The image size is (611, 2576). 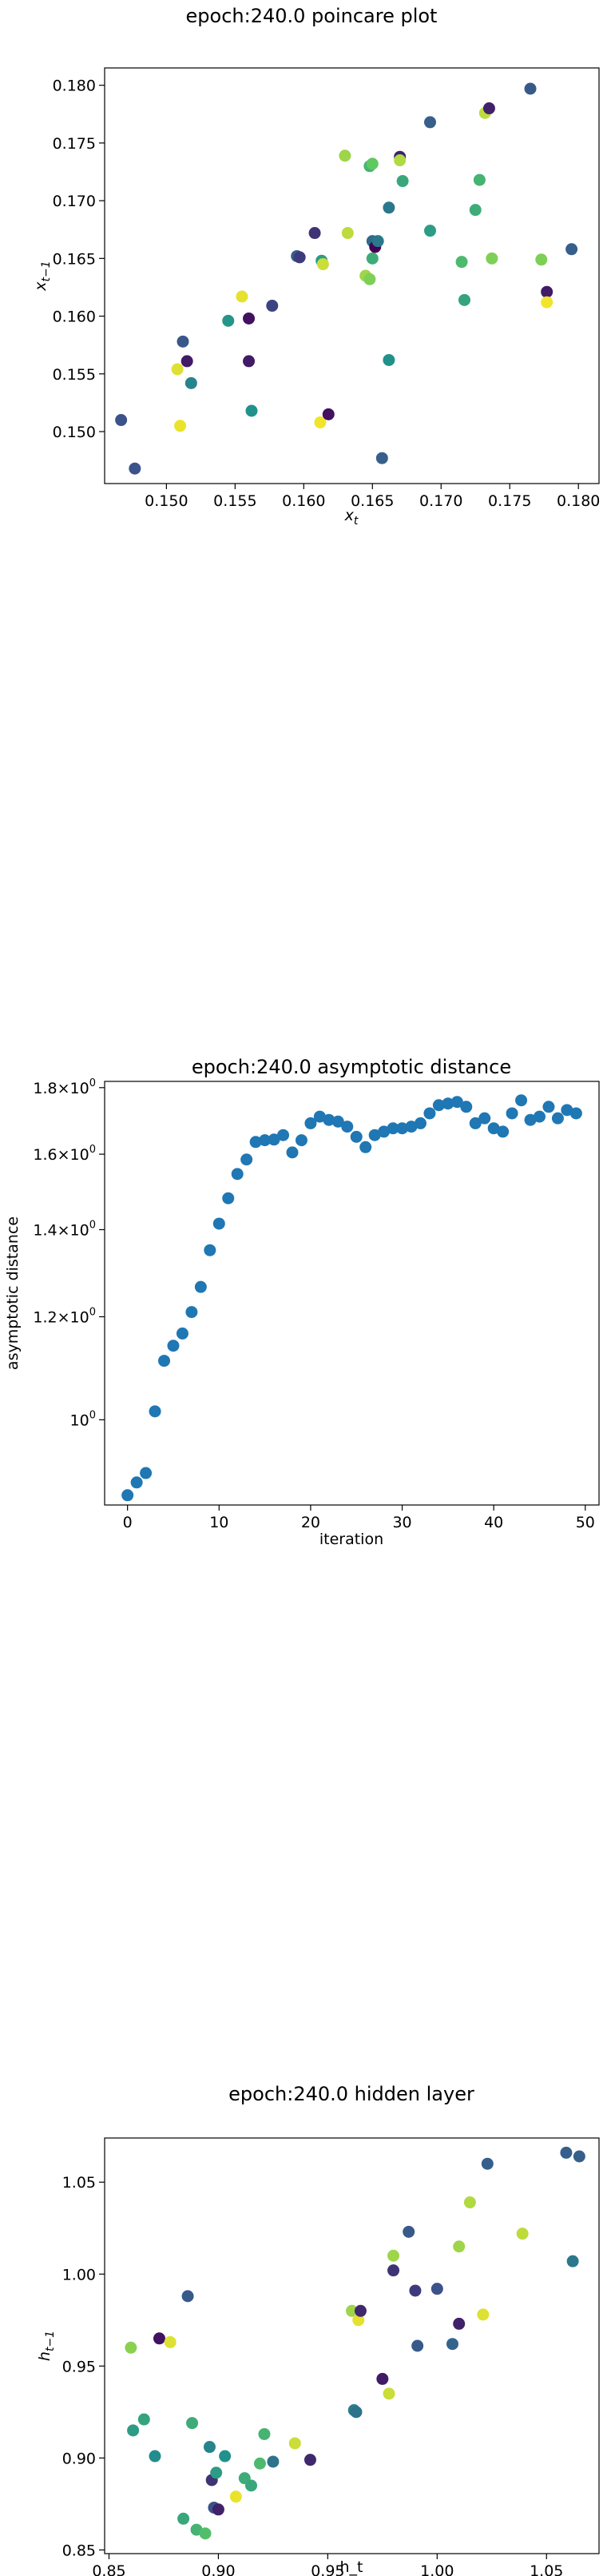 I want to click on x-tick-label: 0, so click(x=128, y=1522).